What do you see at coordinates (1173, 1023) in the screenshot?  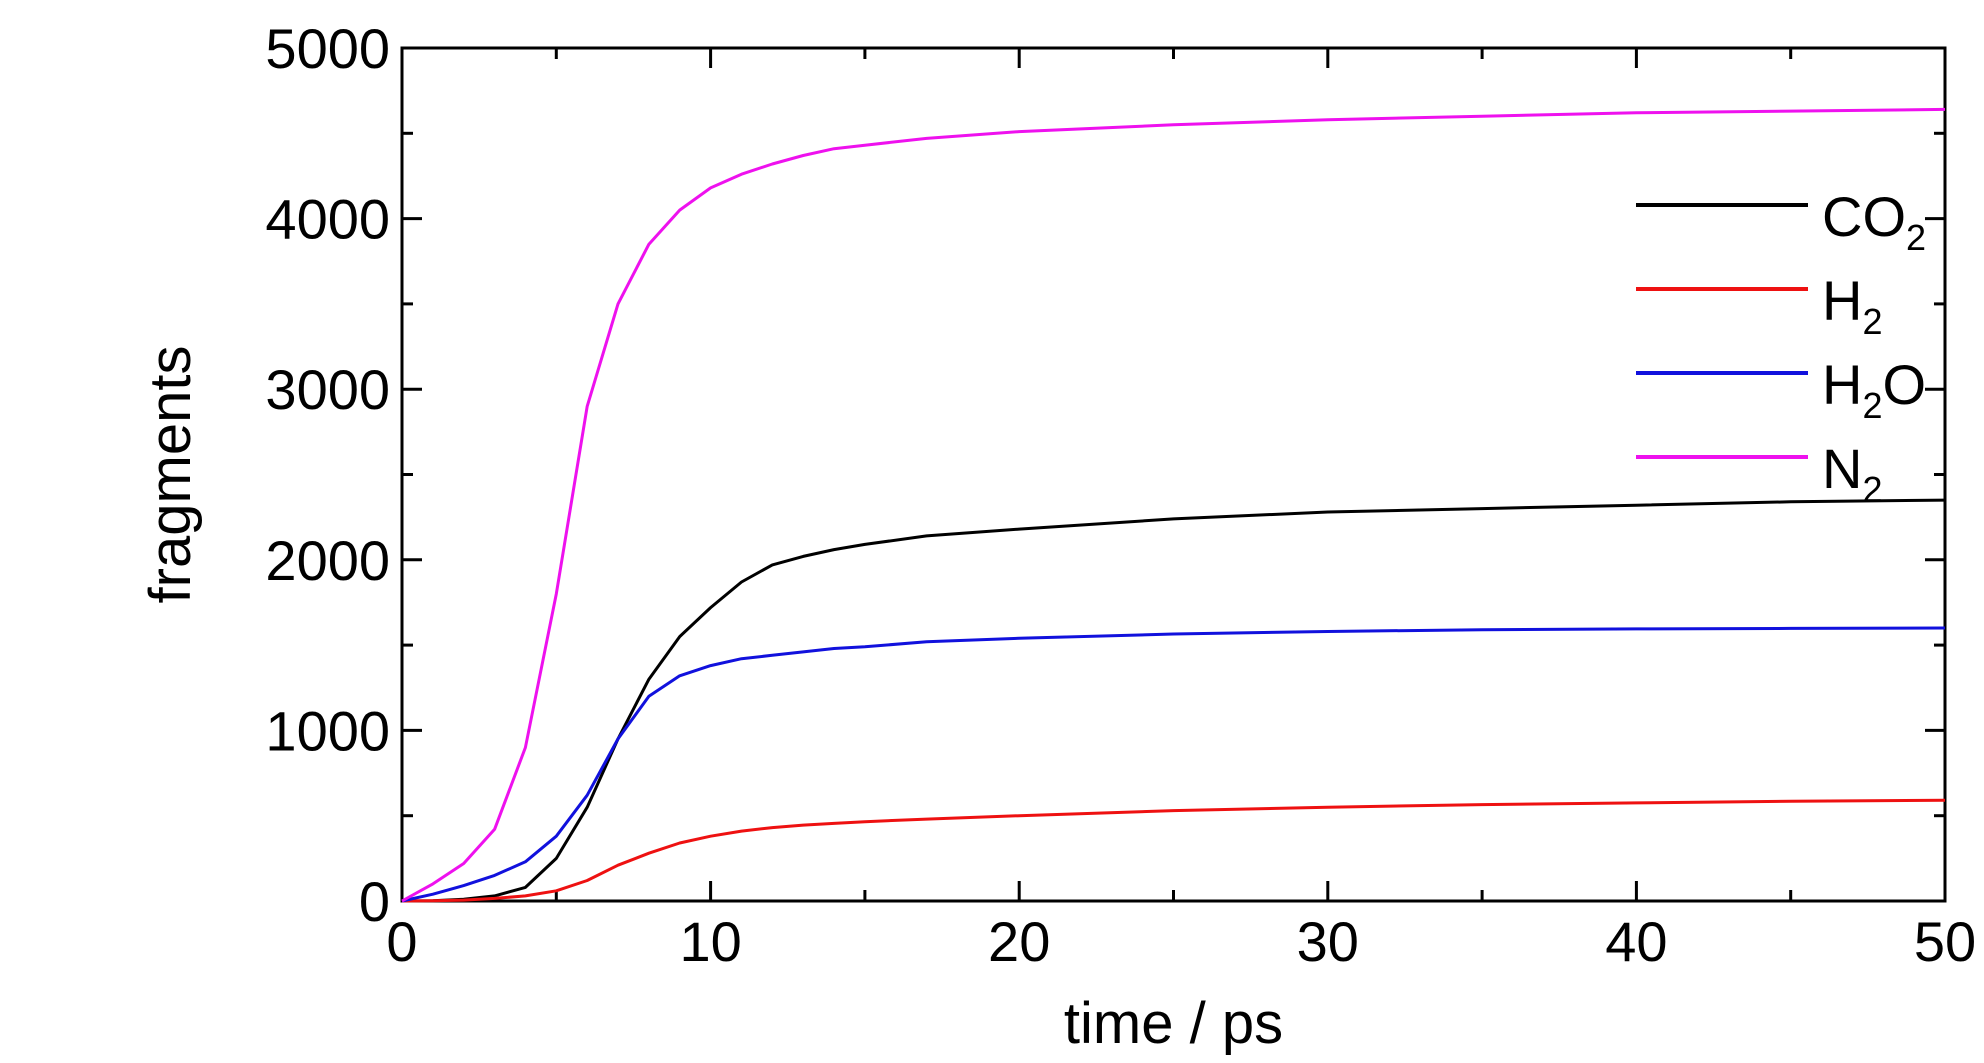 I see `x-axis-title: time / ps` at bounding box center [1173, 1023].